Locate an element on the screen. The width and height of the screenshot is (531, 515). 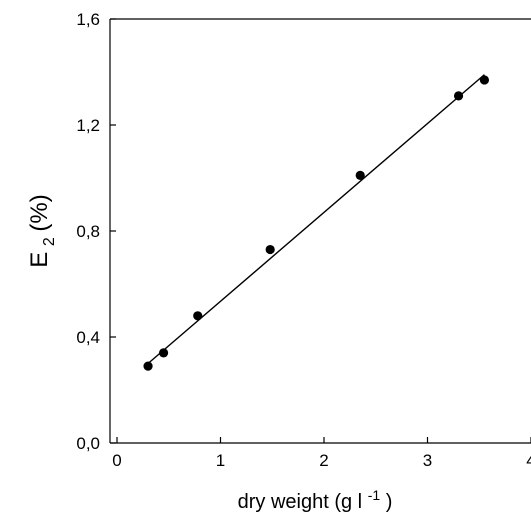
y-axis-label-subscript: 2 is located at coordinates (49, 241).